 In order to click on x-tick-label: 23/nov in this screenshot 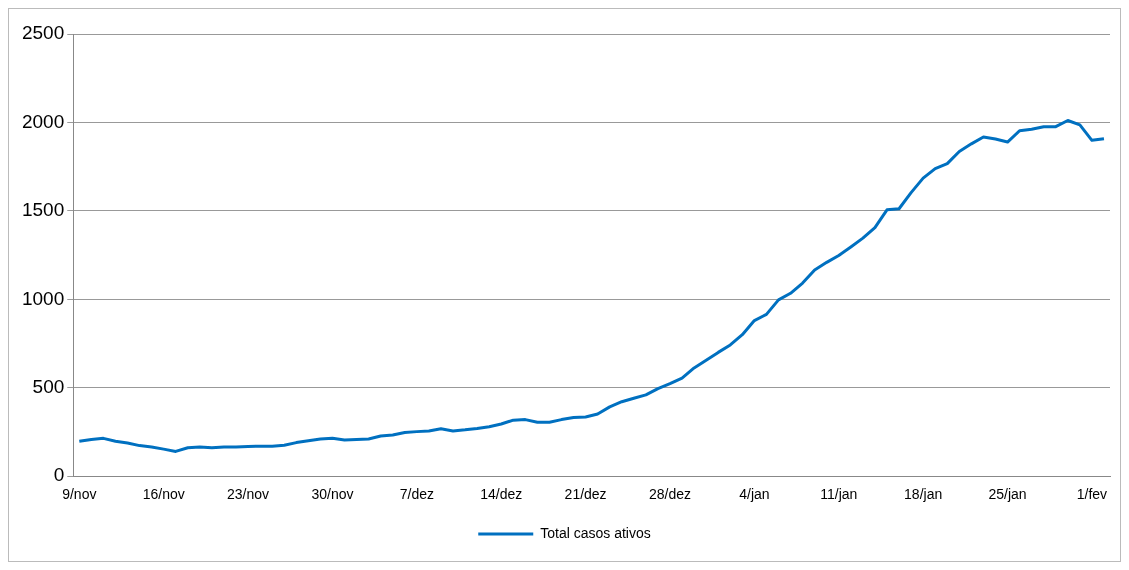, I will do `click(248, 494)`.